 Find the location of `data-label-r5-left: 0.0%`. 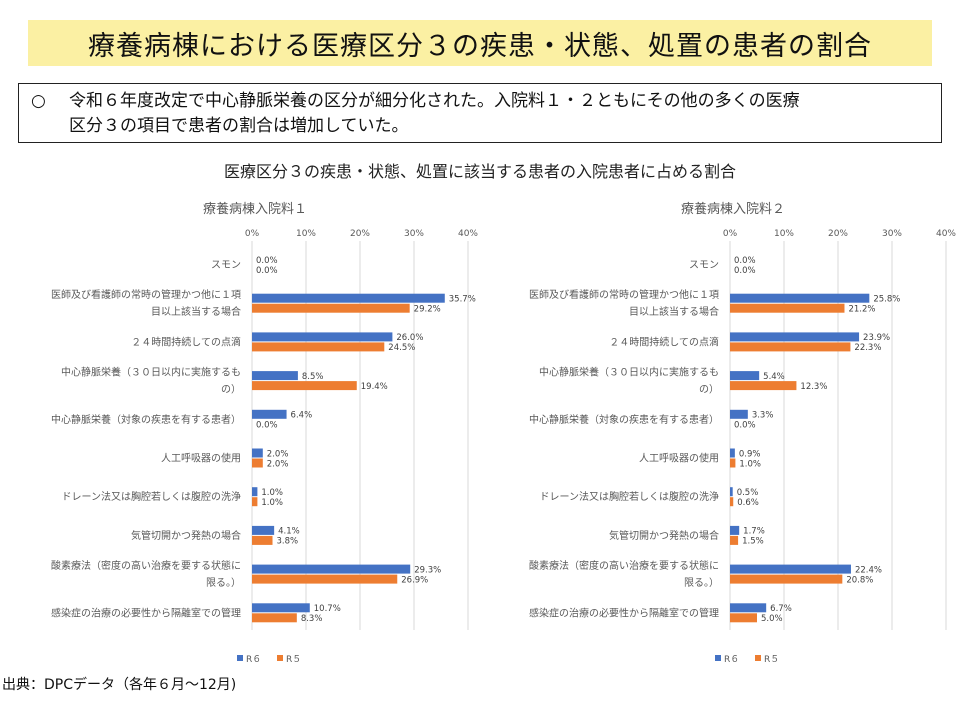

data-label-r5-left: 0.0% is located at coordinates (267, 426).